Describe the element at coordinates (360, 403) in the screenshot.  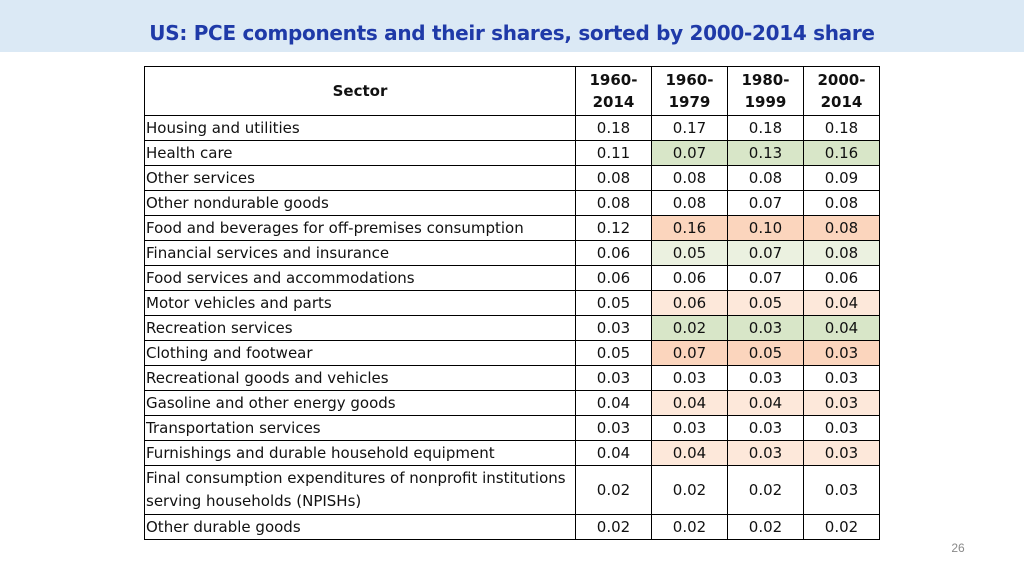
I see `sector-name-cell: Gasoline and other energy goods` at that location.